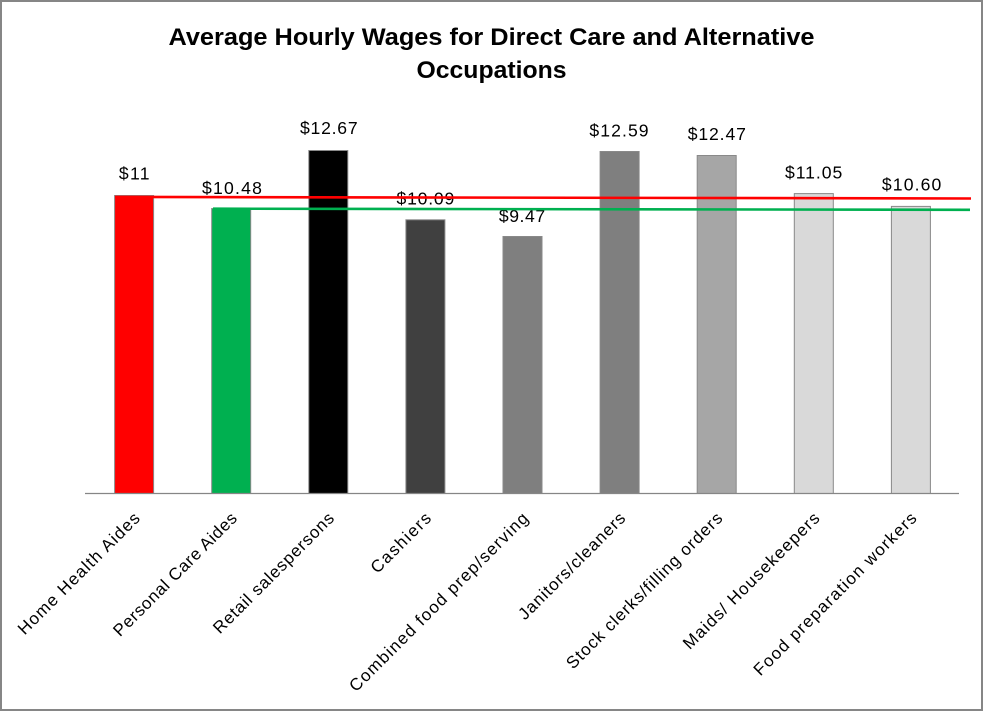 This screenshot has width=983, height=711. Describe the element at coordinates (912, 185) in the screenshot. I see `svg-text: $10.60` at that location.